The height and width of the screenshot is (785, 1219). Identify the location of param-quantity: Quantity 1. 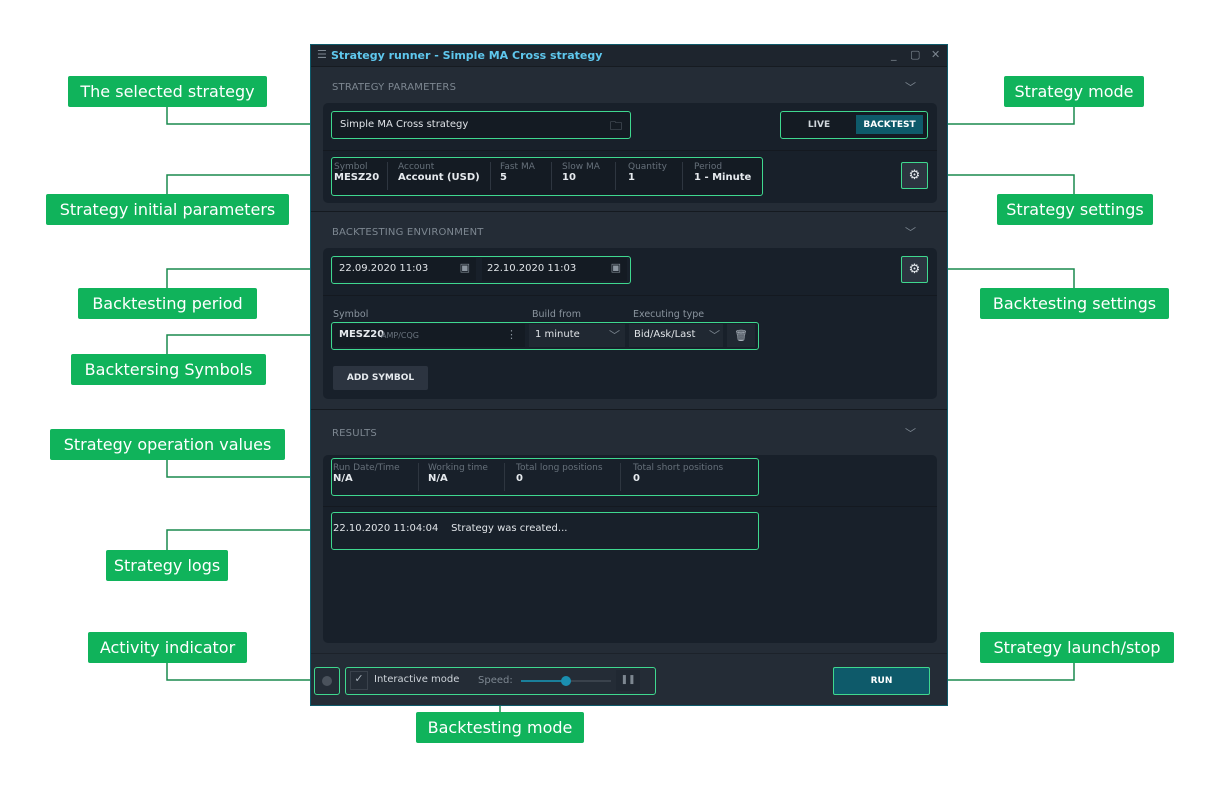
(647, 172).